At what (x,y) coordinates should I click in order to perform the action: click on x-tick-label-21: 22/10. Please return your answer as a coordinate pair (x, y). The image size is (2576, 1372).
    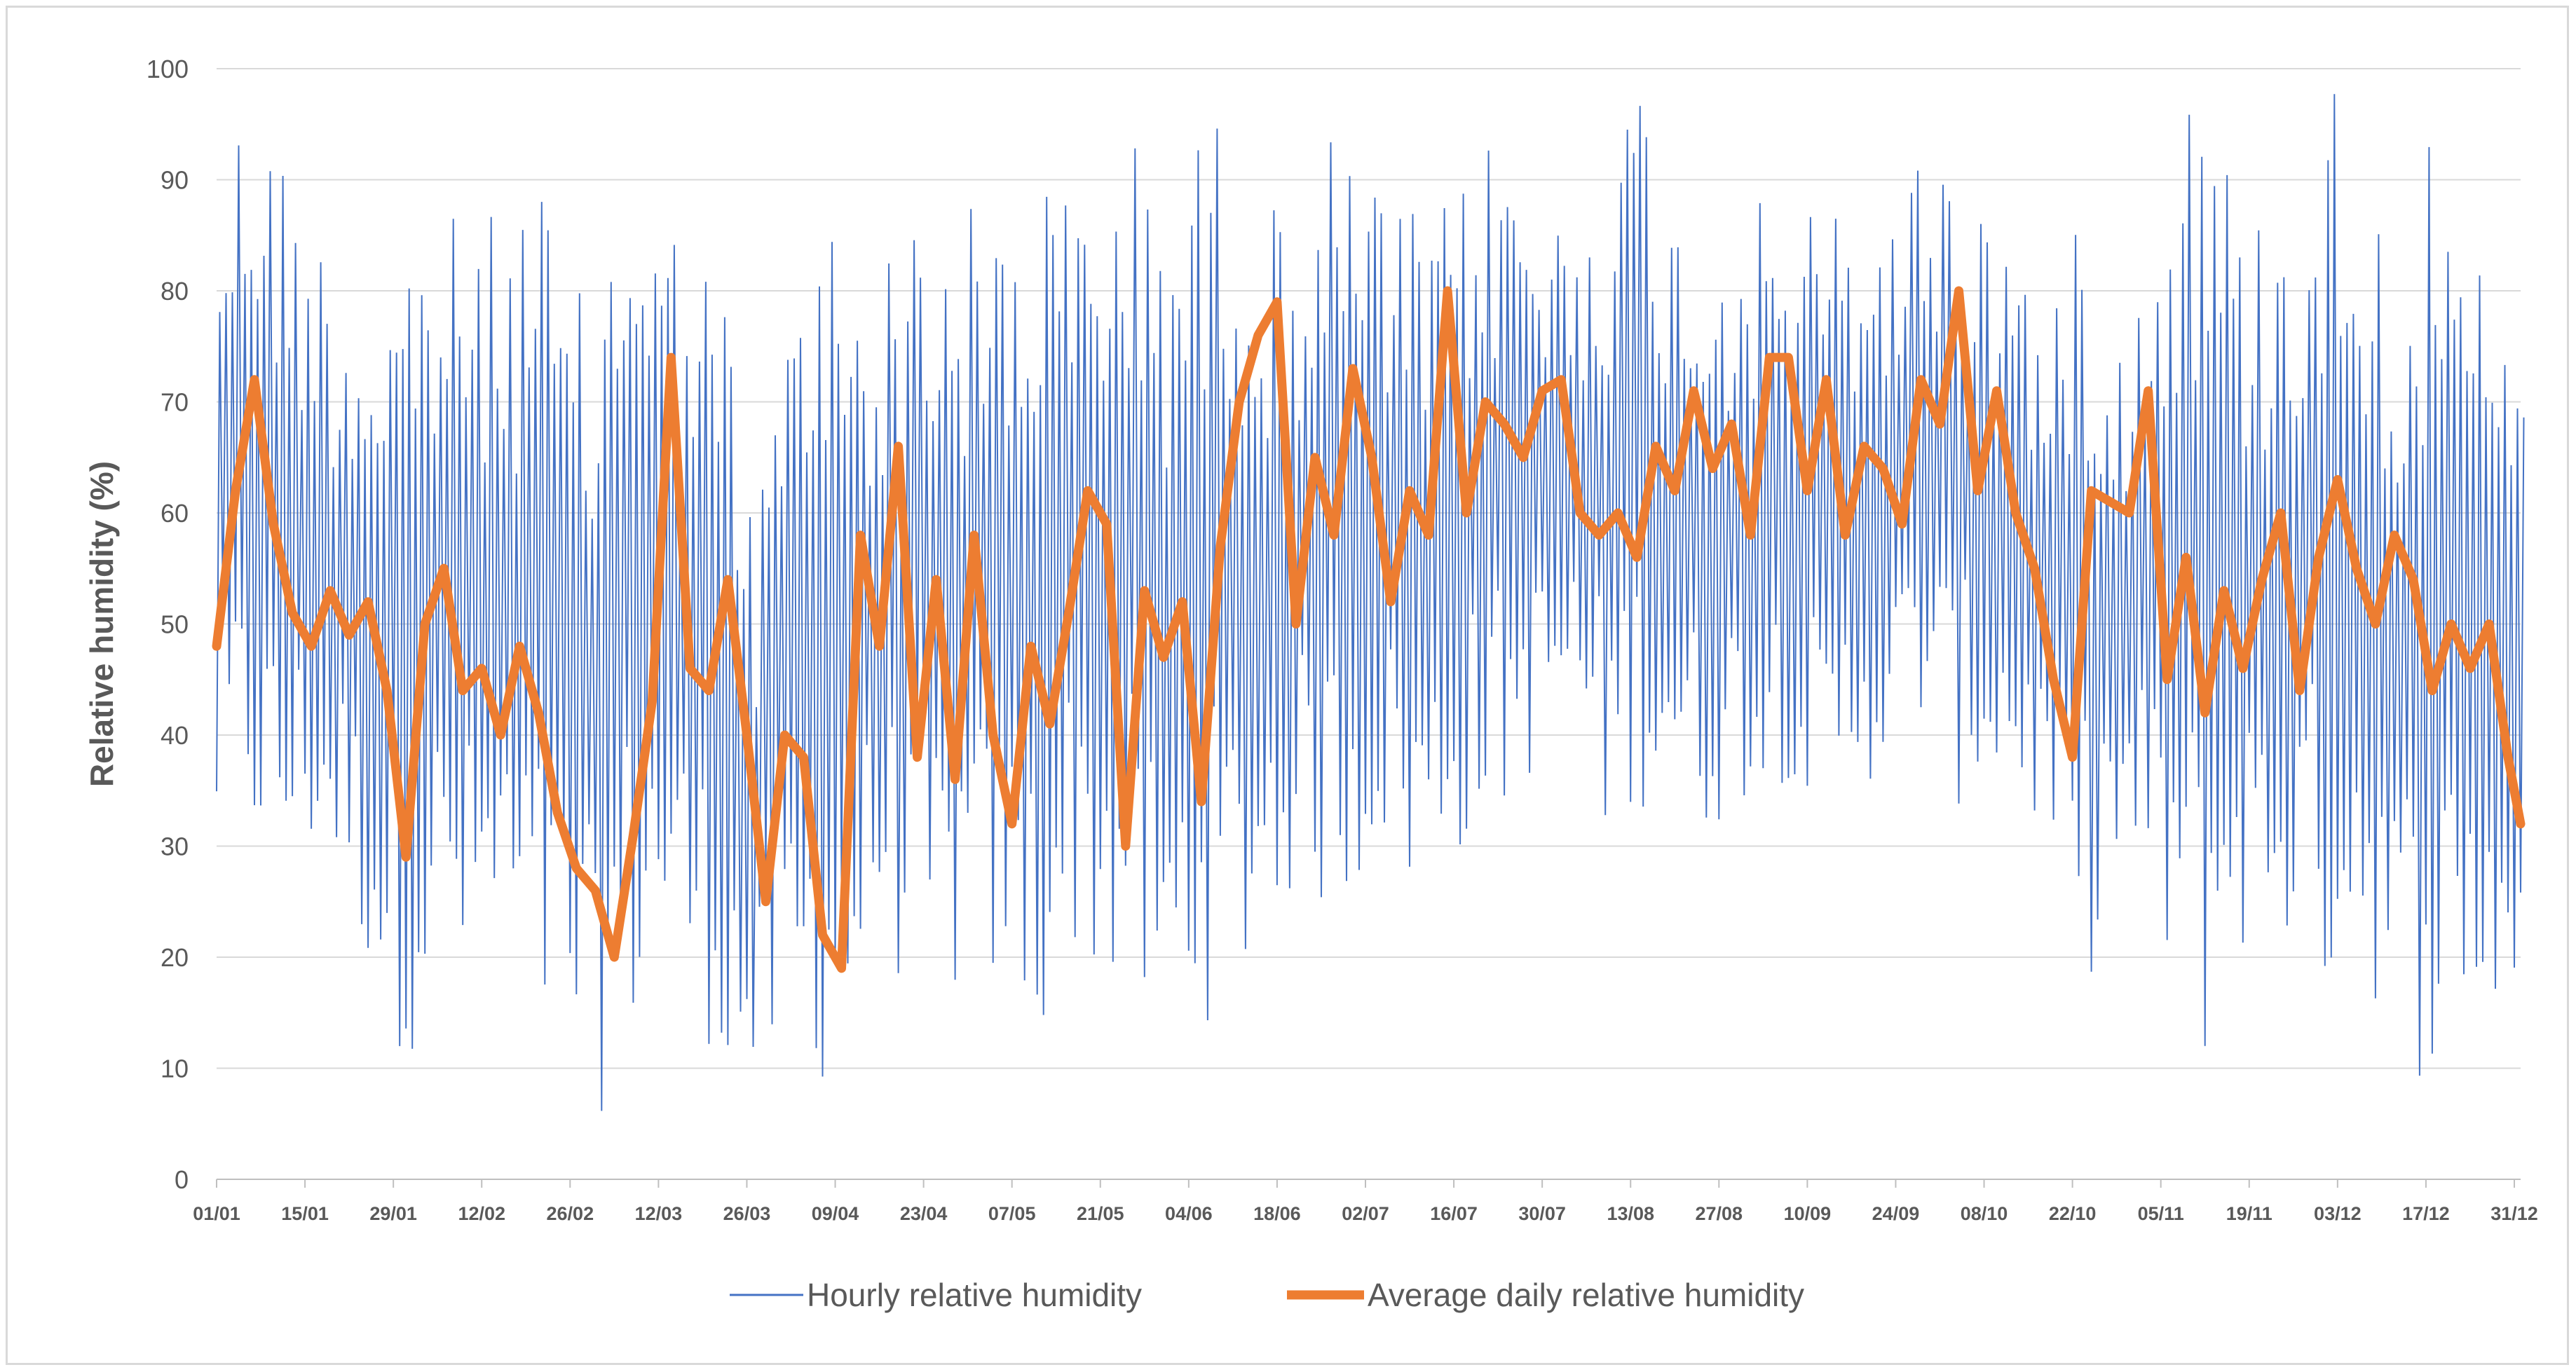
    Looking at the image, I should click on (2073, 1213).